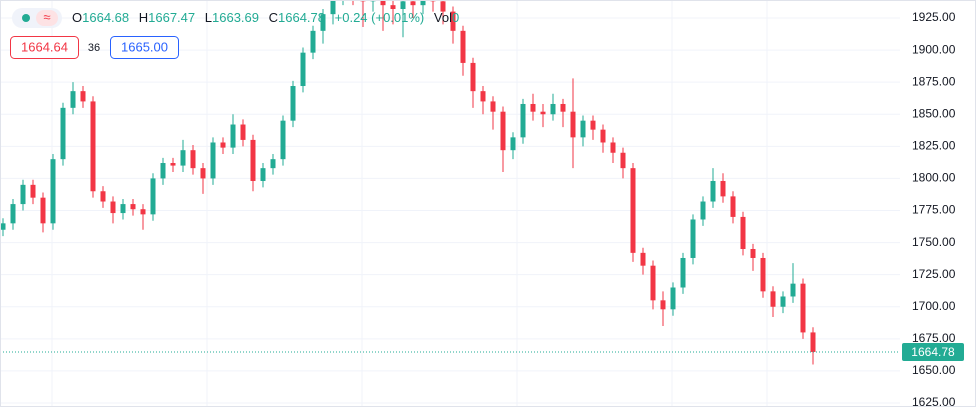 This screenshot has height=407, width=976. What do you see at coordinates (934, 338) in the screenshot?
I see `y-tick-label: 1675.00` at bounding box center [934, 338].